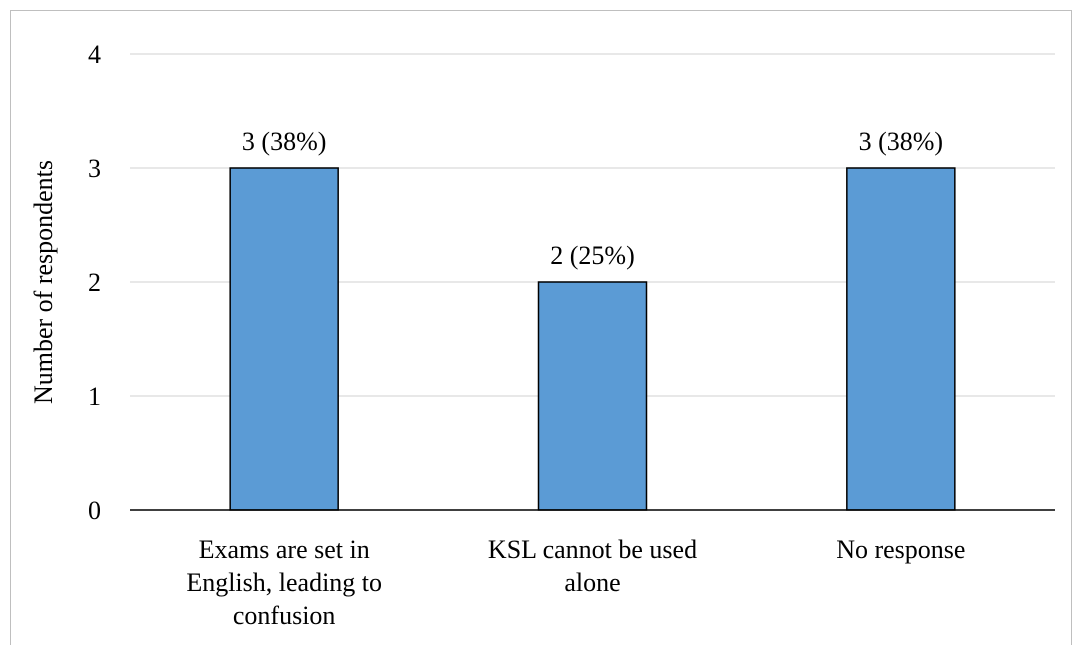 This screenshot has width=1076, height=645. What do you see at coordinates (43, 282) in the screenshot?
I see `y-axis-label: Number of respondents` at bounding box center [43, 282].